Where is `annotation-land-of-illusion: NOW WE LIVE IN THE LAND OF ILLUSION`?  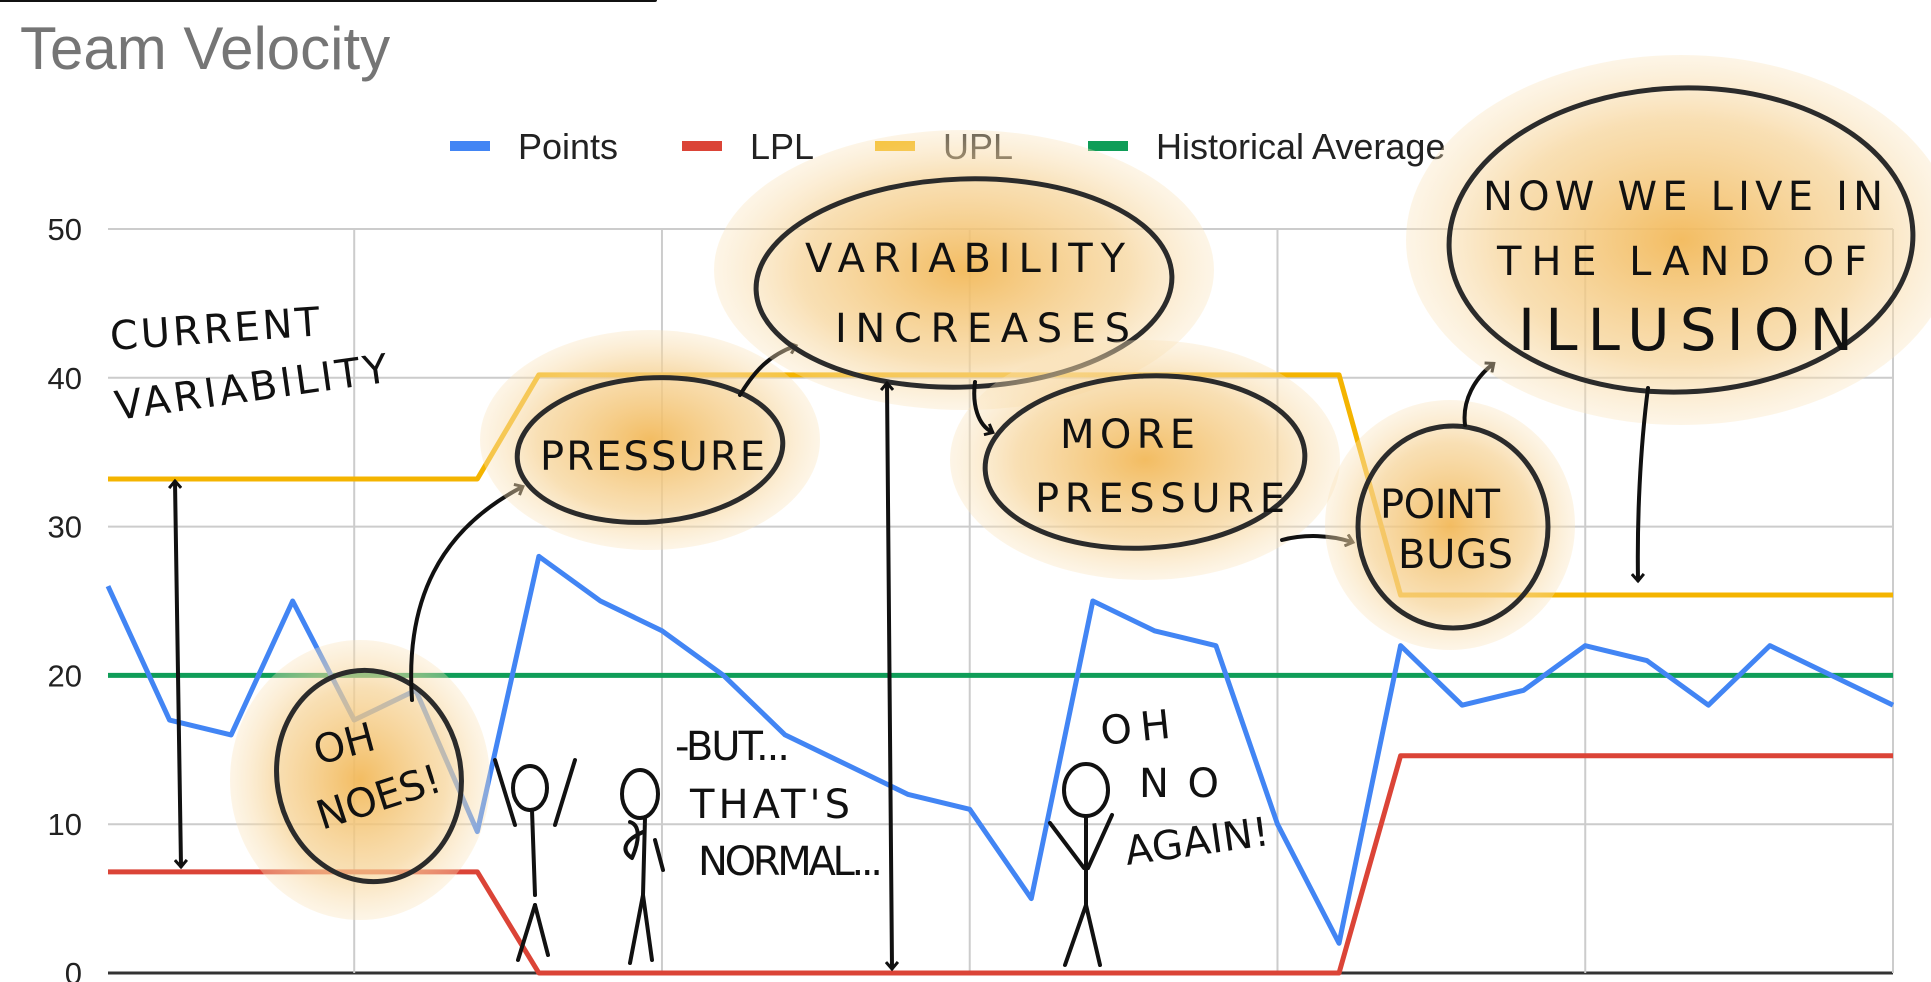 annotation-land-of-illusion: NOW WE LIVE IN THE LAND OF ILLUSION is located at coordinates (1668, 317).